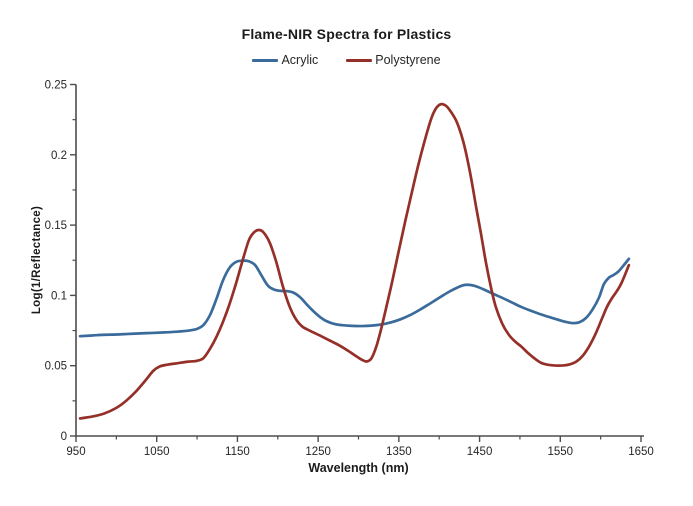 The width and height of the screenshot is (693, 506). Describe the element at coordinates (358, 468) in the screenshot. I see `x-axis-title: Wavelength (nm)` at that location.